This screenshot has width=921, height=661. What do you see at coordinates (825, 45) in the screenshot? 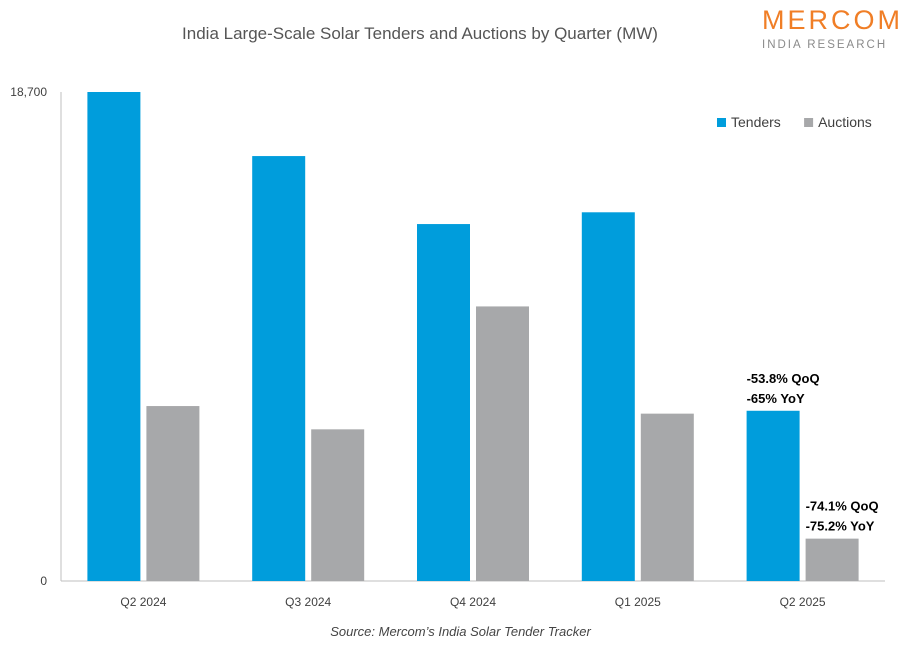
I see `logo-tagline: INDIA RESEARCH` at bounding box center [825, 45].